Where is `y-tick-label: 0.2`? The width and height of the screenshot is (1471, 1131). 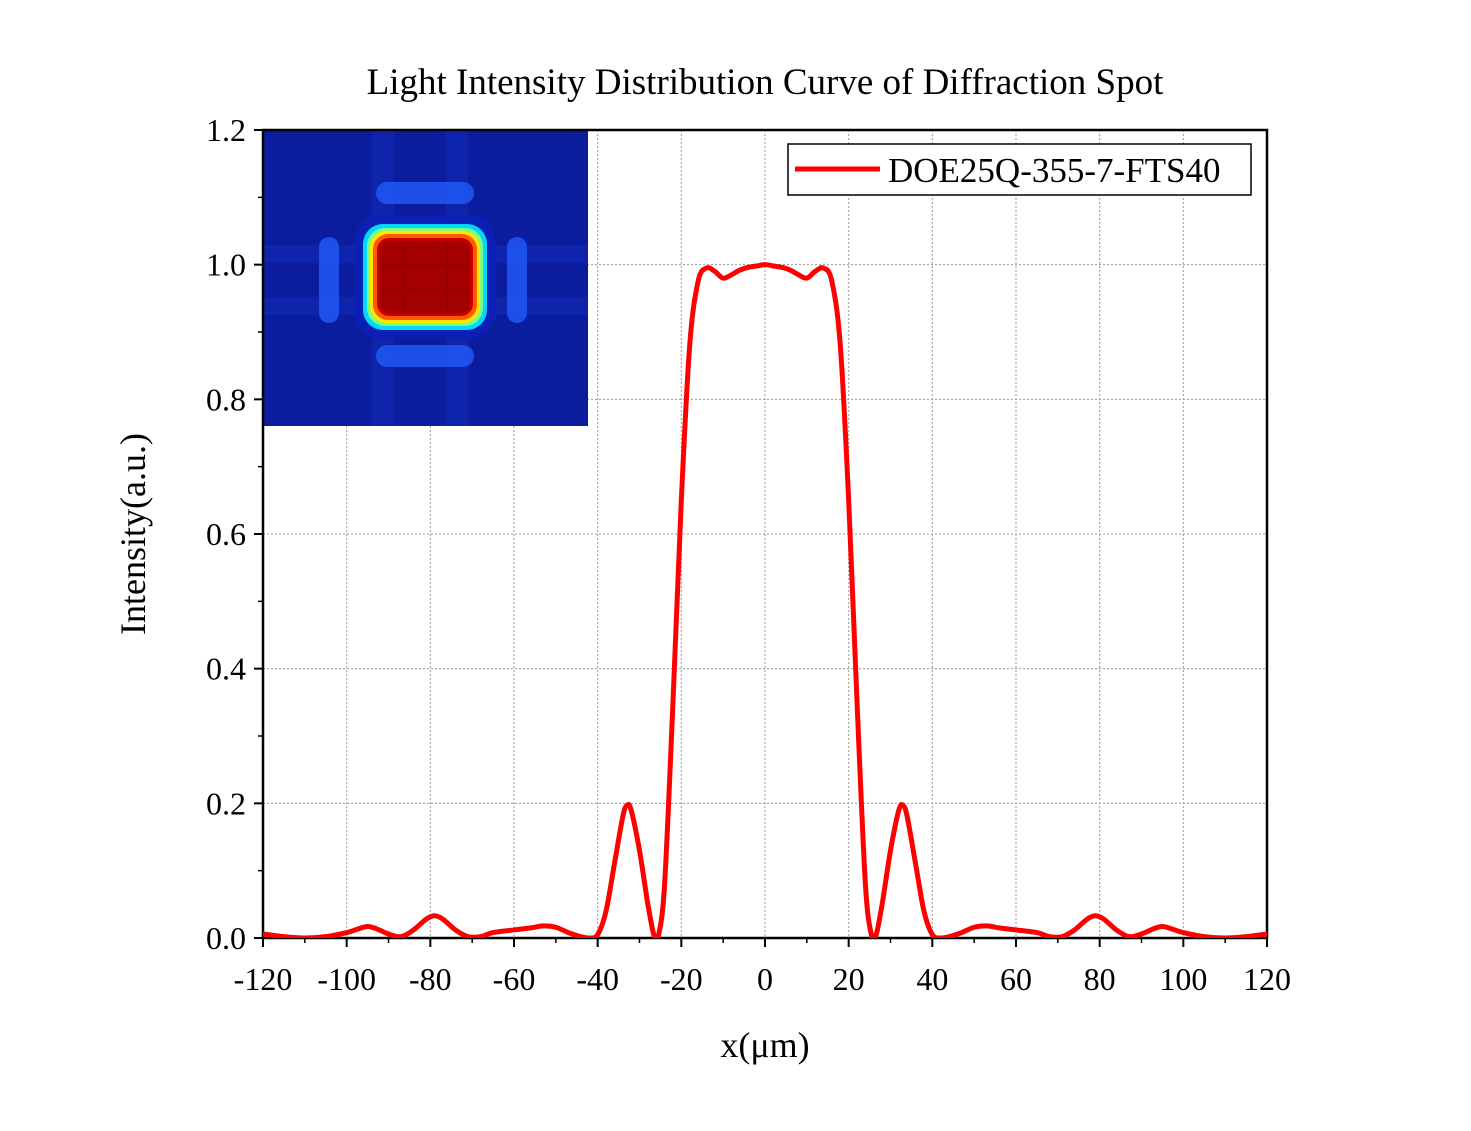 y-tick-label: 0.2 is located at coordinates (226, 803).